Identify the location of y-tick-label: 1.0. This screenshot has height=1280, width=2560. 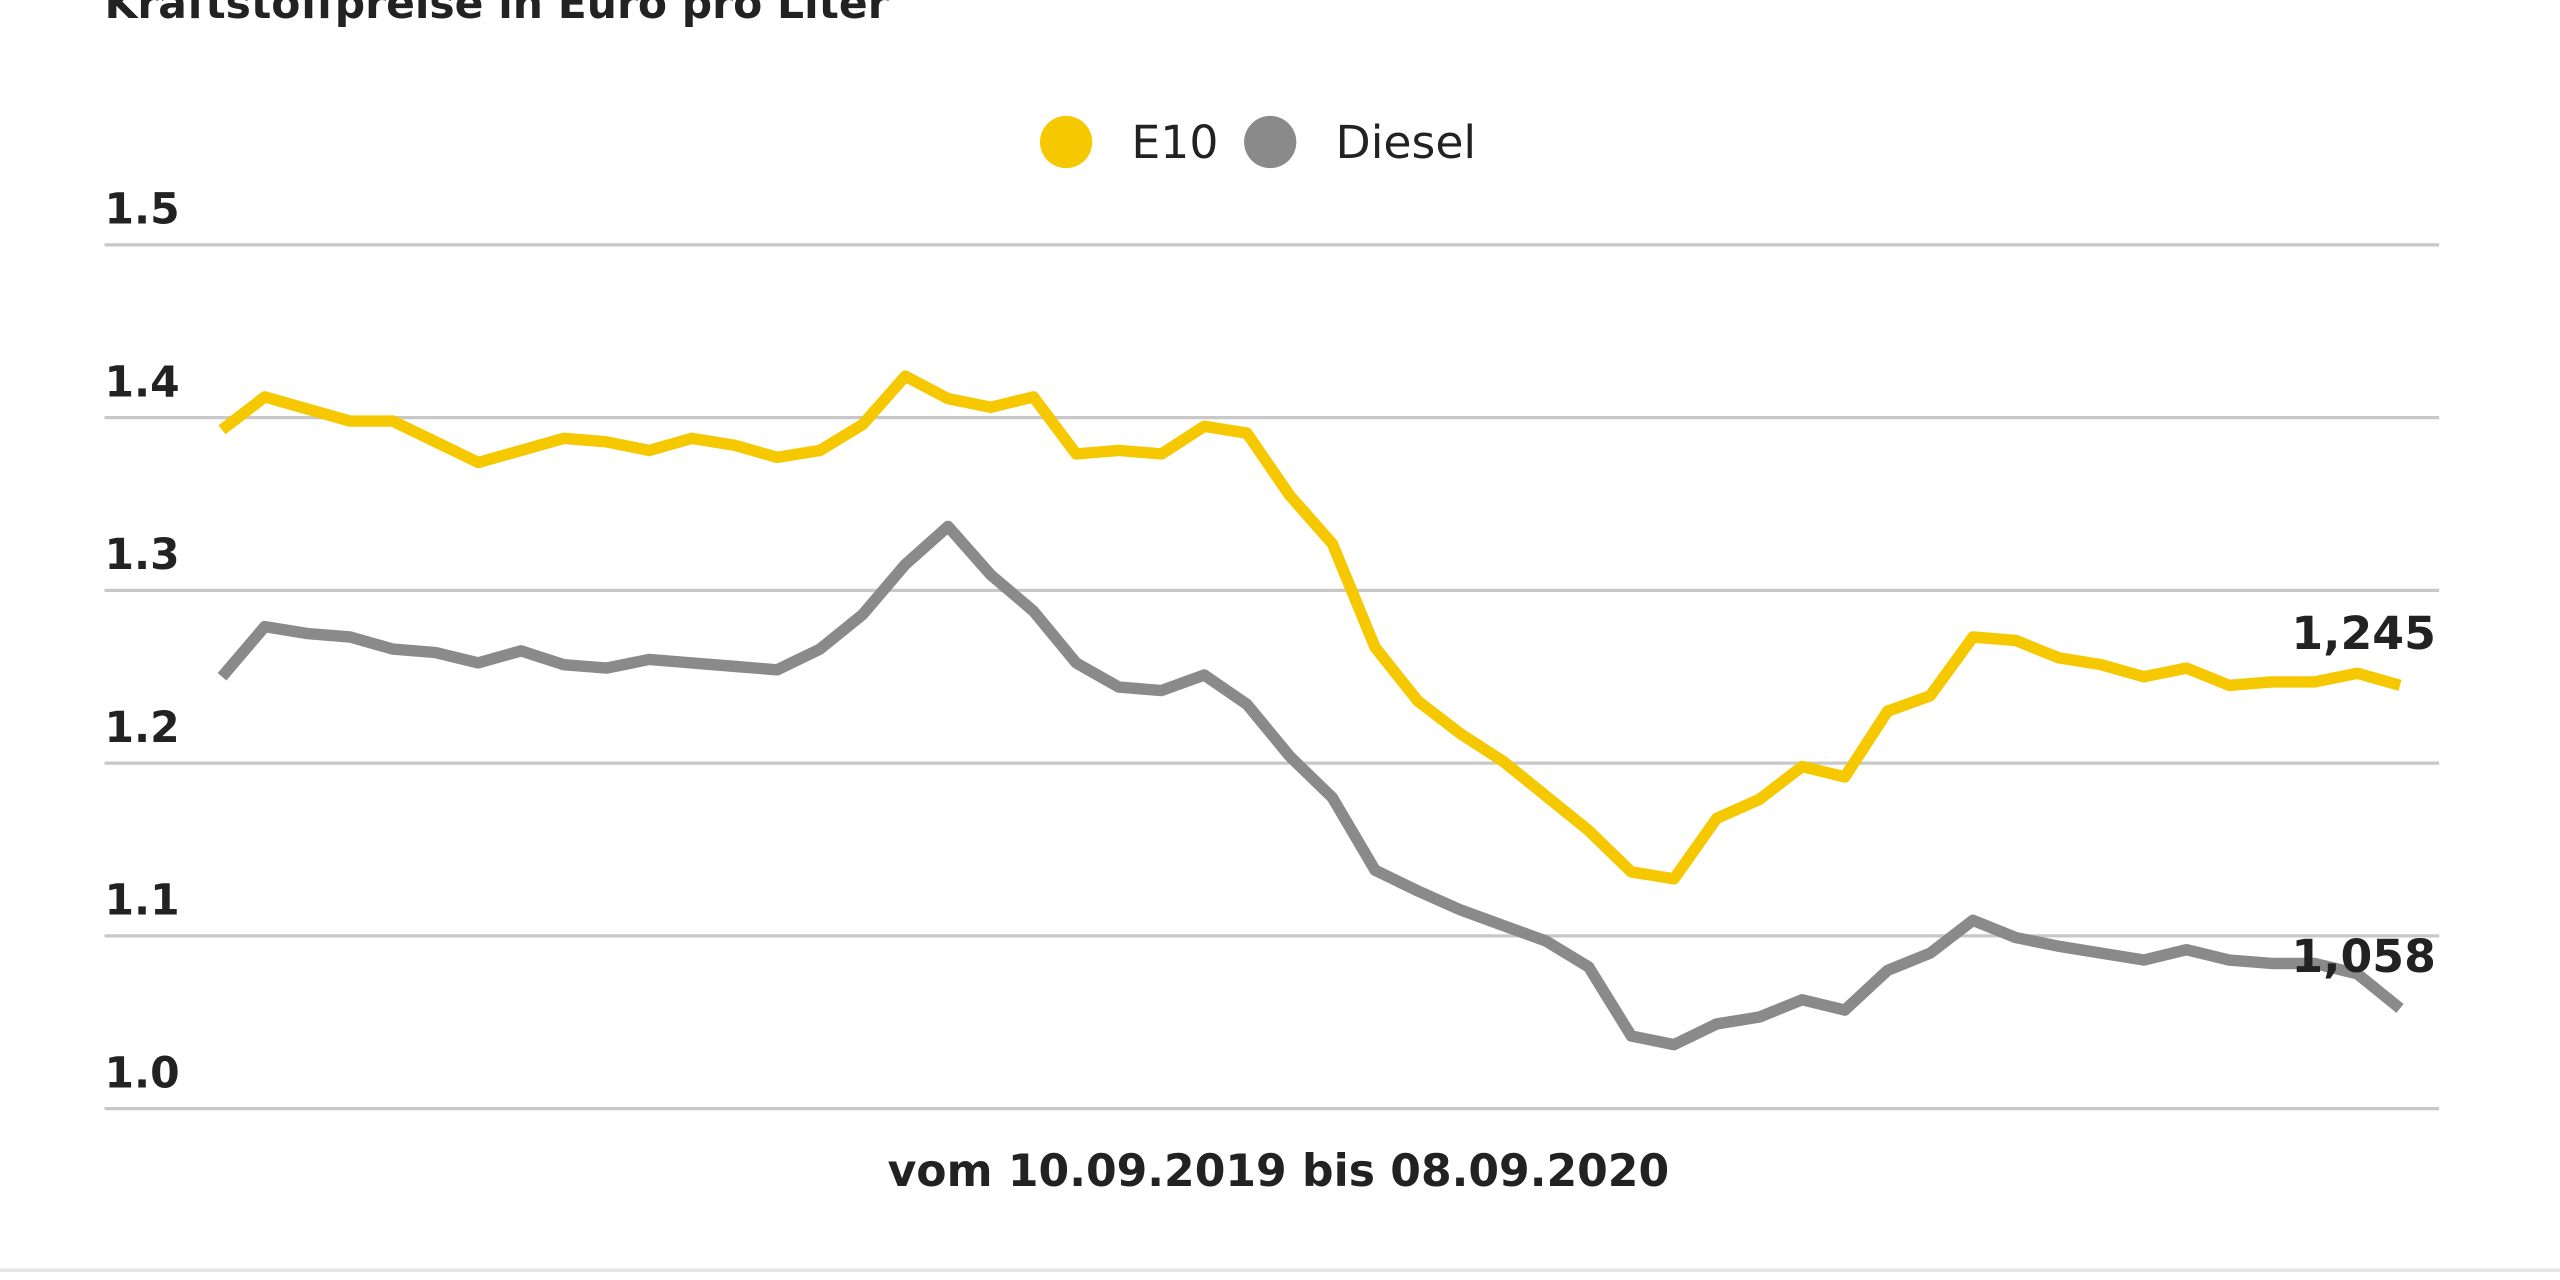
(141, 1073).